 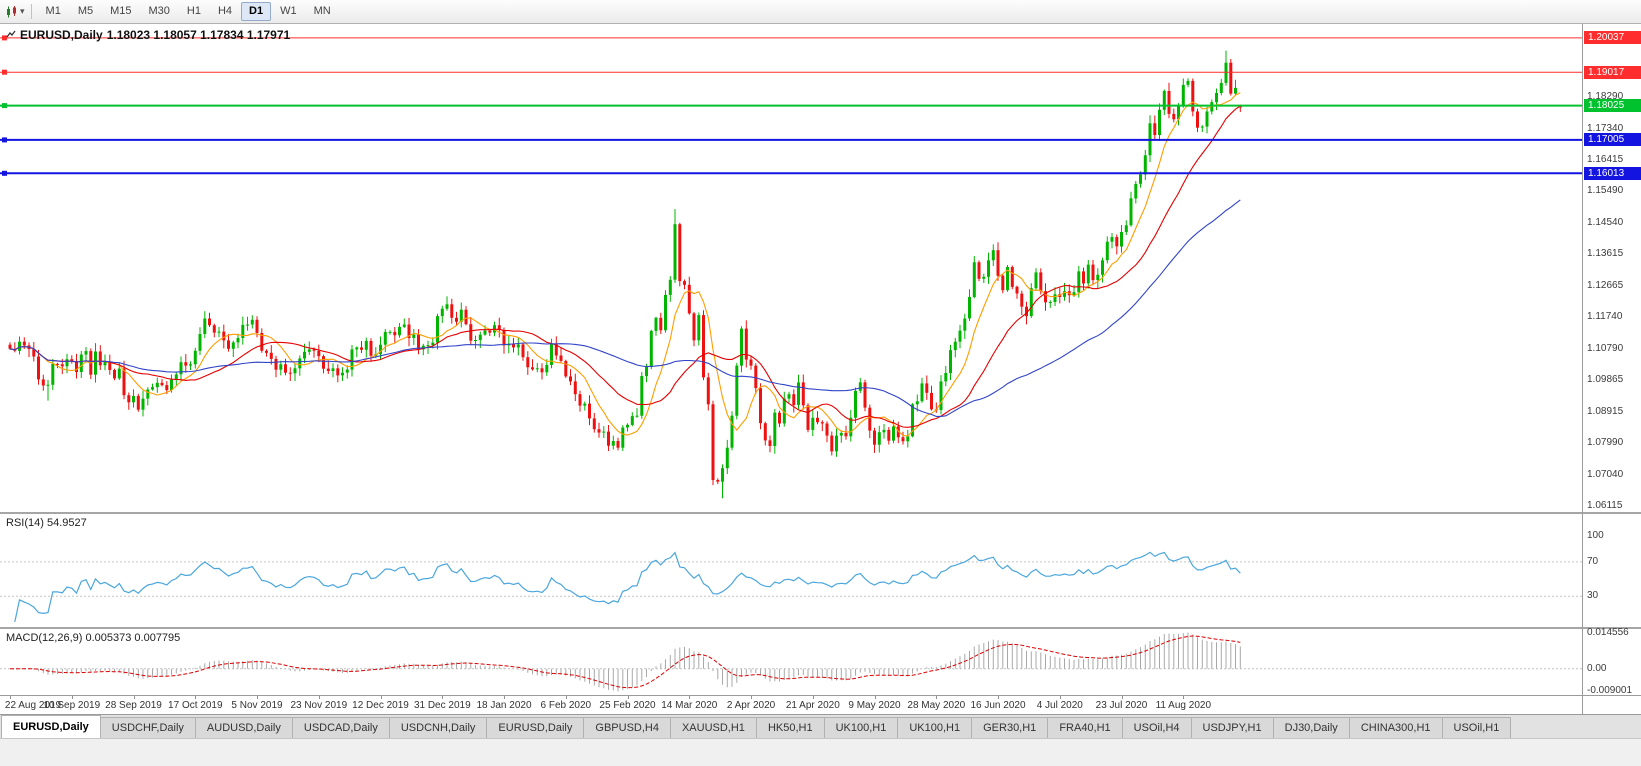 I want to click on date-label: 22 Aug 2019, so click(x=33, y=705).